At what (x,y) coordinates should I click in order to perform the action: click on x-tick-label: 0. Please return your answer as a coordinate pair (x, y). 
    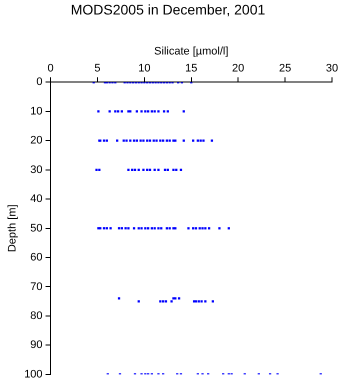
    Looking at the image, I should click on (50, 68).